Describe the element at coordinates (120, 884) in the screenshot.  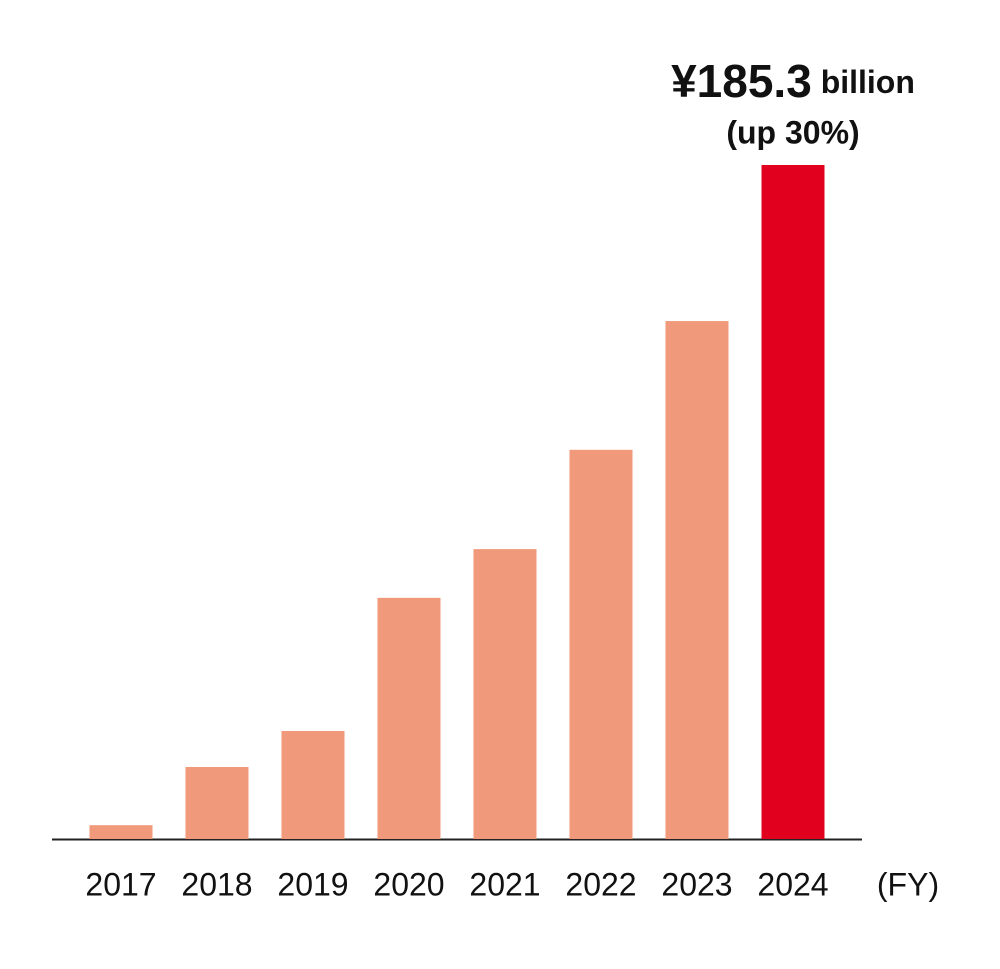
I see `x-tick-label: 2017` at that location.